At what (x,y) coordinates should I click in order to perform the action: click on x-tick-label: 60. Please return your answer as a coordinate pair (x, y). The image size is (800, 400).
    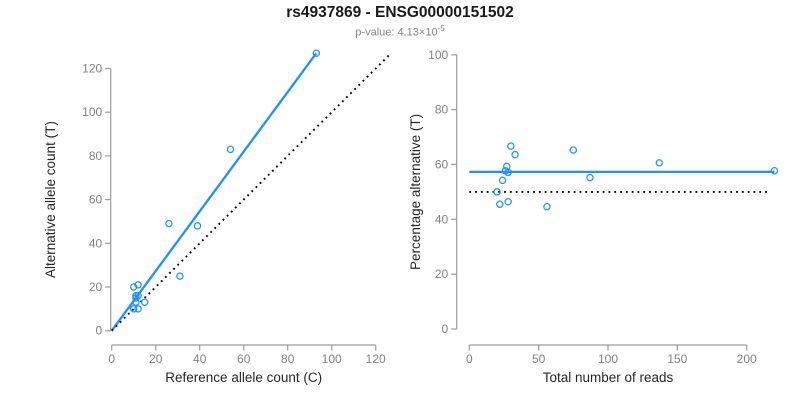
    Looking at the image, I should click on (244, 359).